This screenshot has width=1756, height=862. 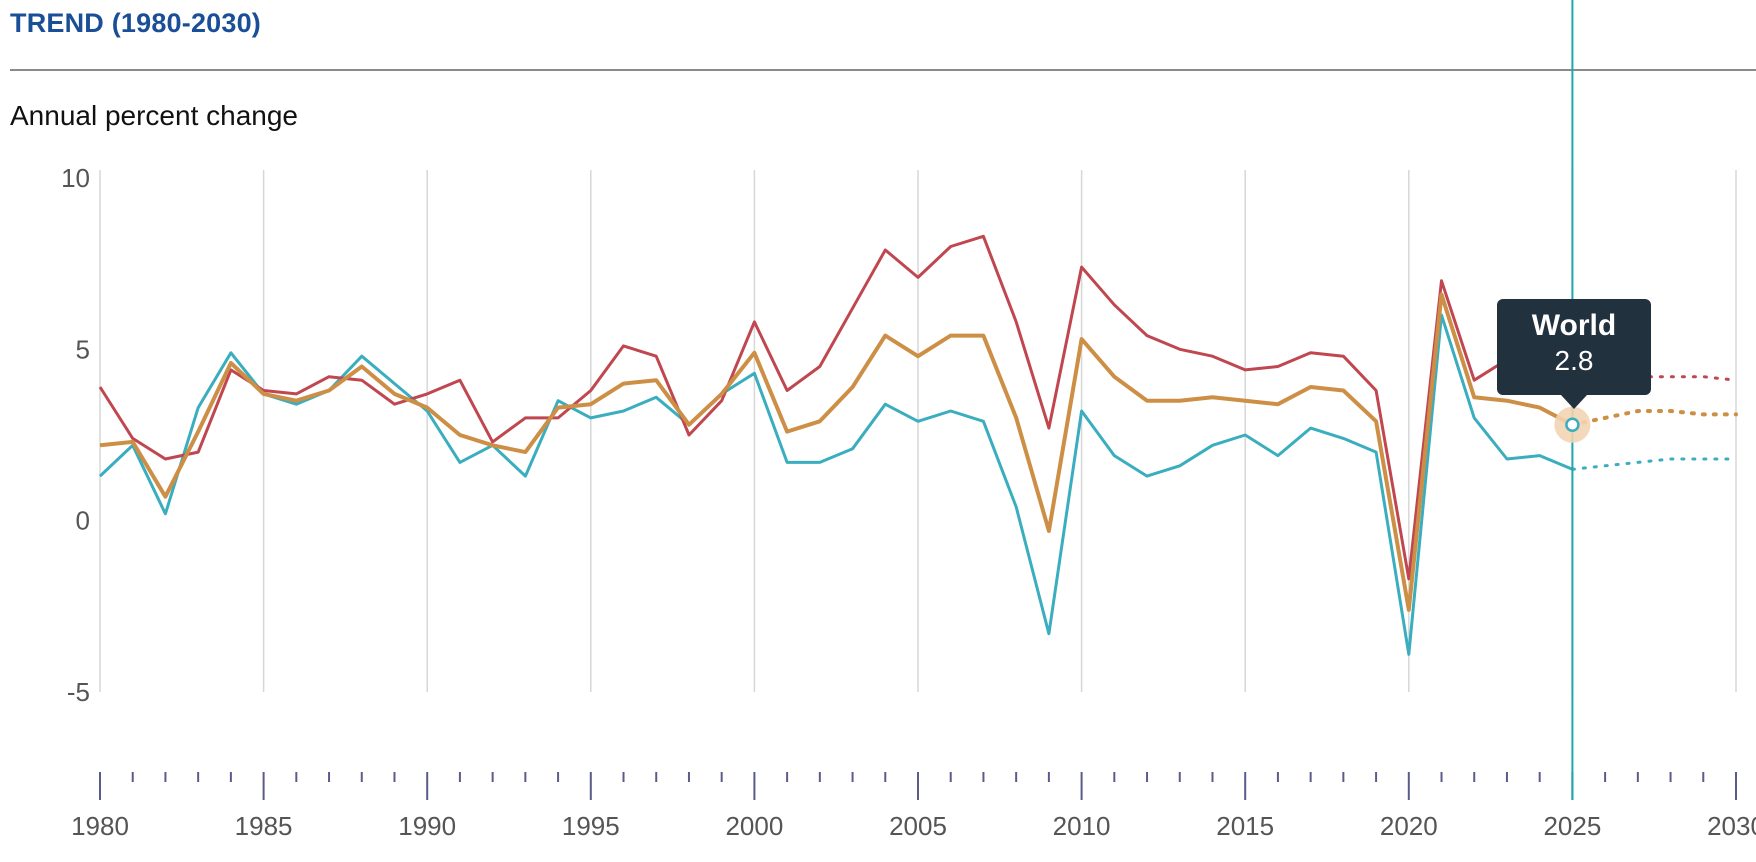 I want to click on x-tick-label: 2025, so click(x=1572, y=826).